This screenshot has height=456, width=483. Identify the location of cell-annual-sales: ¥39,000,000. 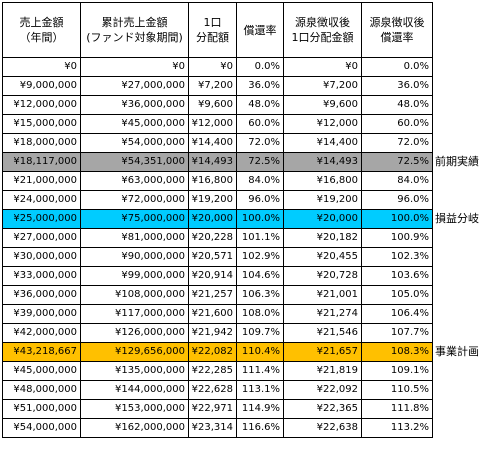
(41, 314).